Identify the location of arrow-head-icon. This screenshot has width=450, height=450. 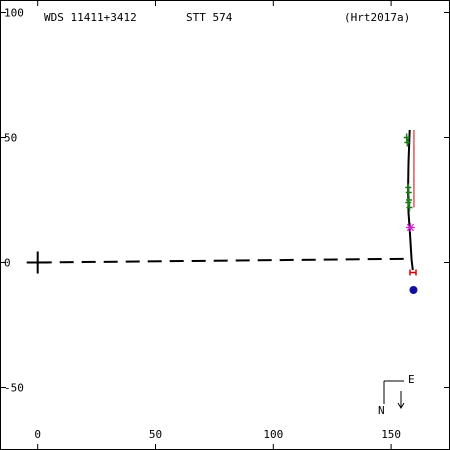
(401, 405).